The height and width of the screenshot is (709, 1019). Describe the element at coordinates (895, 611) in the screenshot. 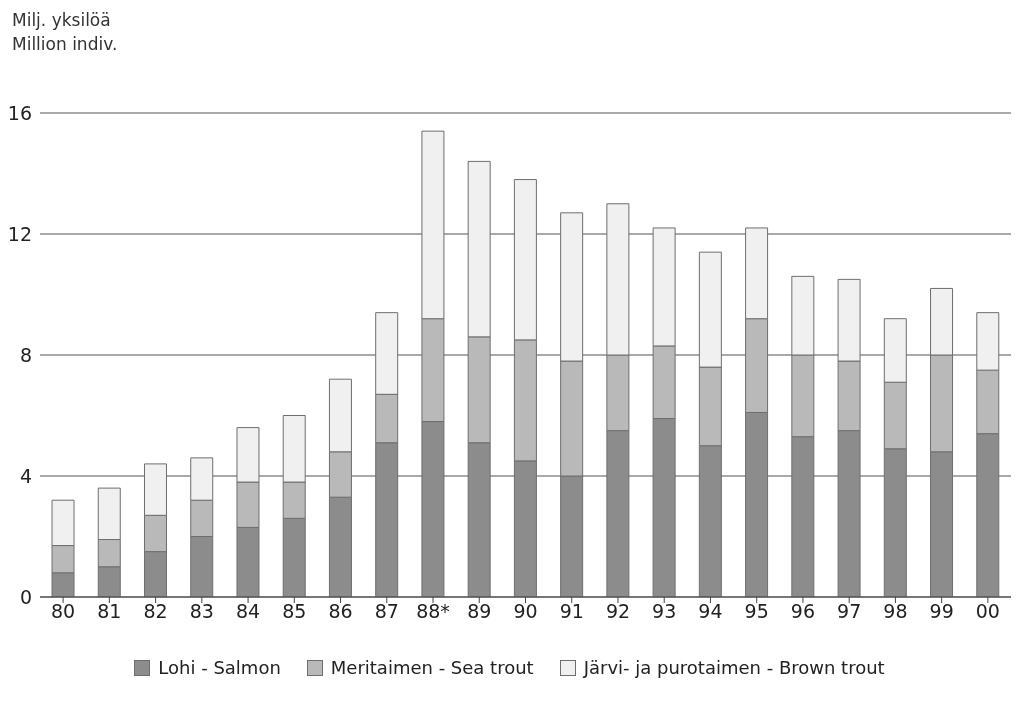

I see `x-tick-label: 98` at that location.